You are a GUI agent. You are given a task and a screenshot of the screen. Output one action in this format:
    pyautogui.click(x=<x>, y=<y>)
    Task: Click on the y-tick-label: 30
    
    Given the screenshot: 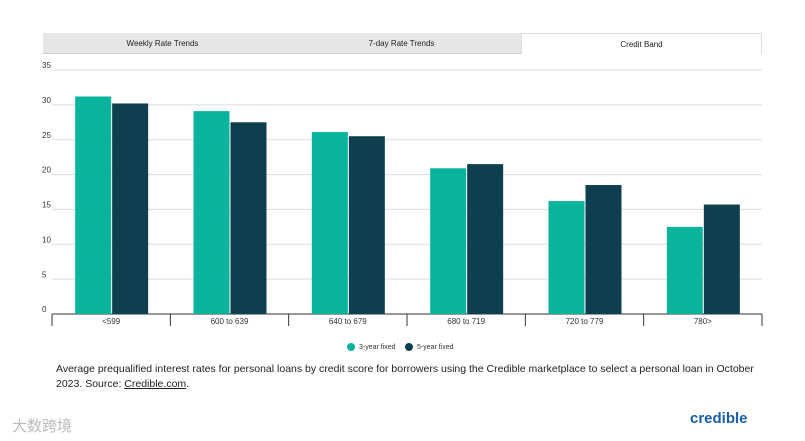 What is the action you would take?
    pyautogui.click(x=46, y=100)
    